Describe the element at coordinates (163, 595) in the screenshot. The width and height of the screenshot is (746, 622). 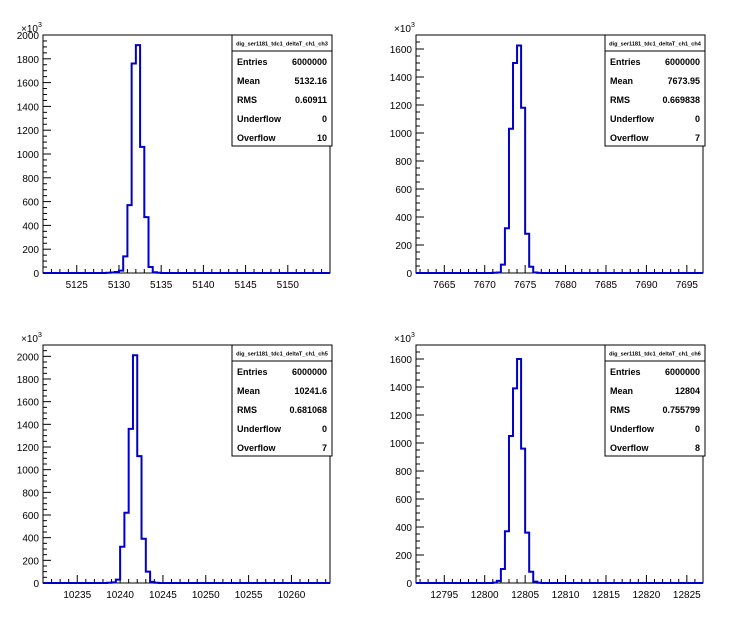
I see `x-tick-label: 10245` at that location.